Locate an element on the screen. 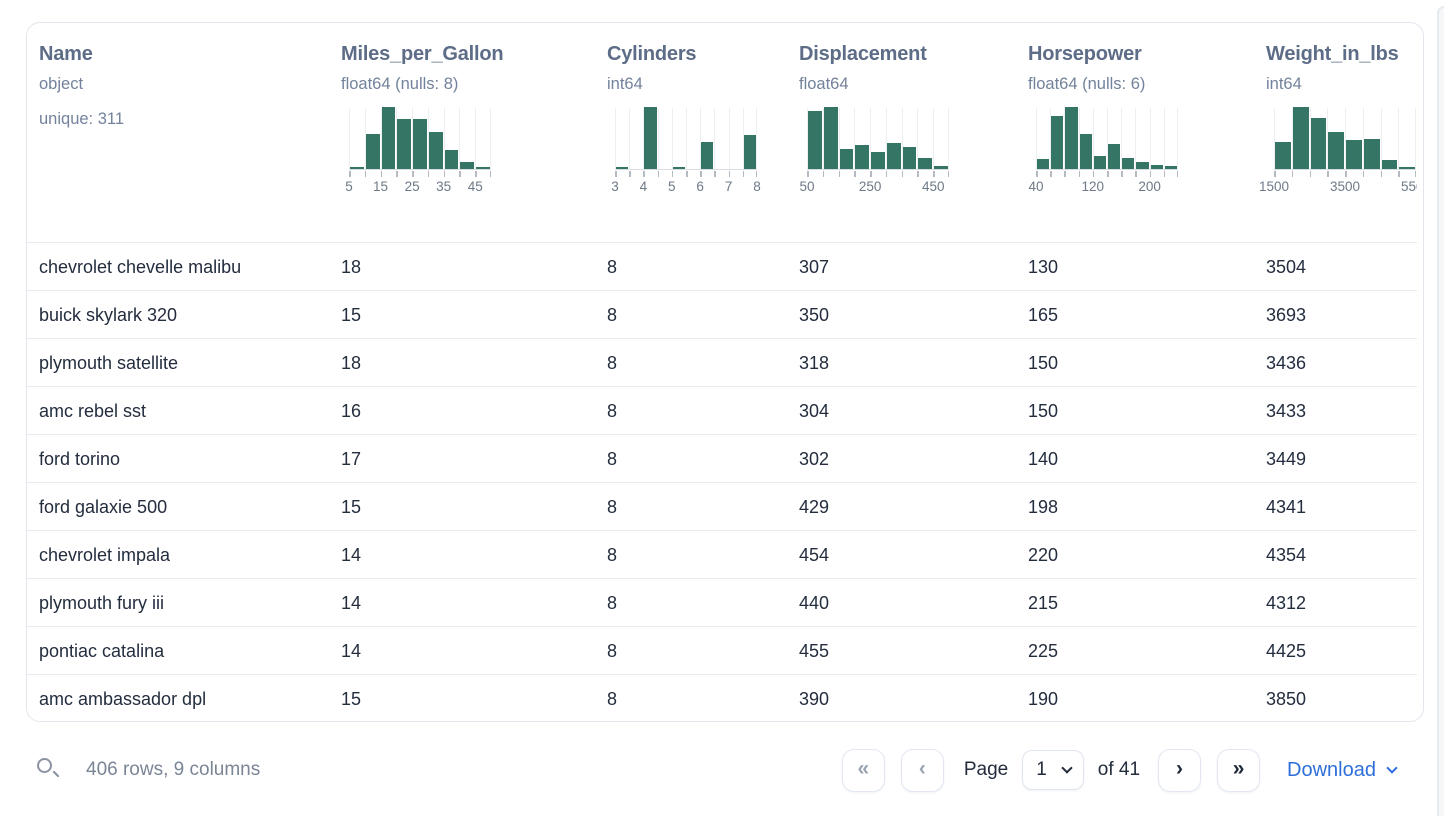  chevron-down-icon is located at coordinates (1392, 767).